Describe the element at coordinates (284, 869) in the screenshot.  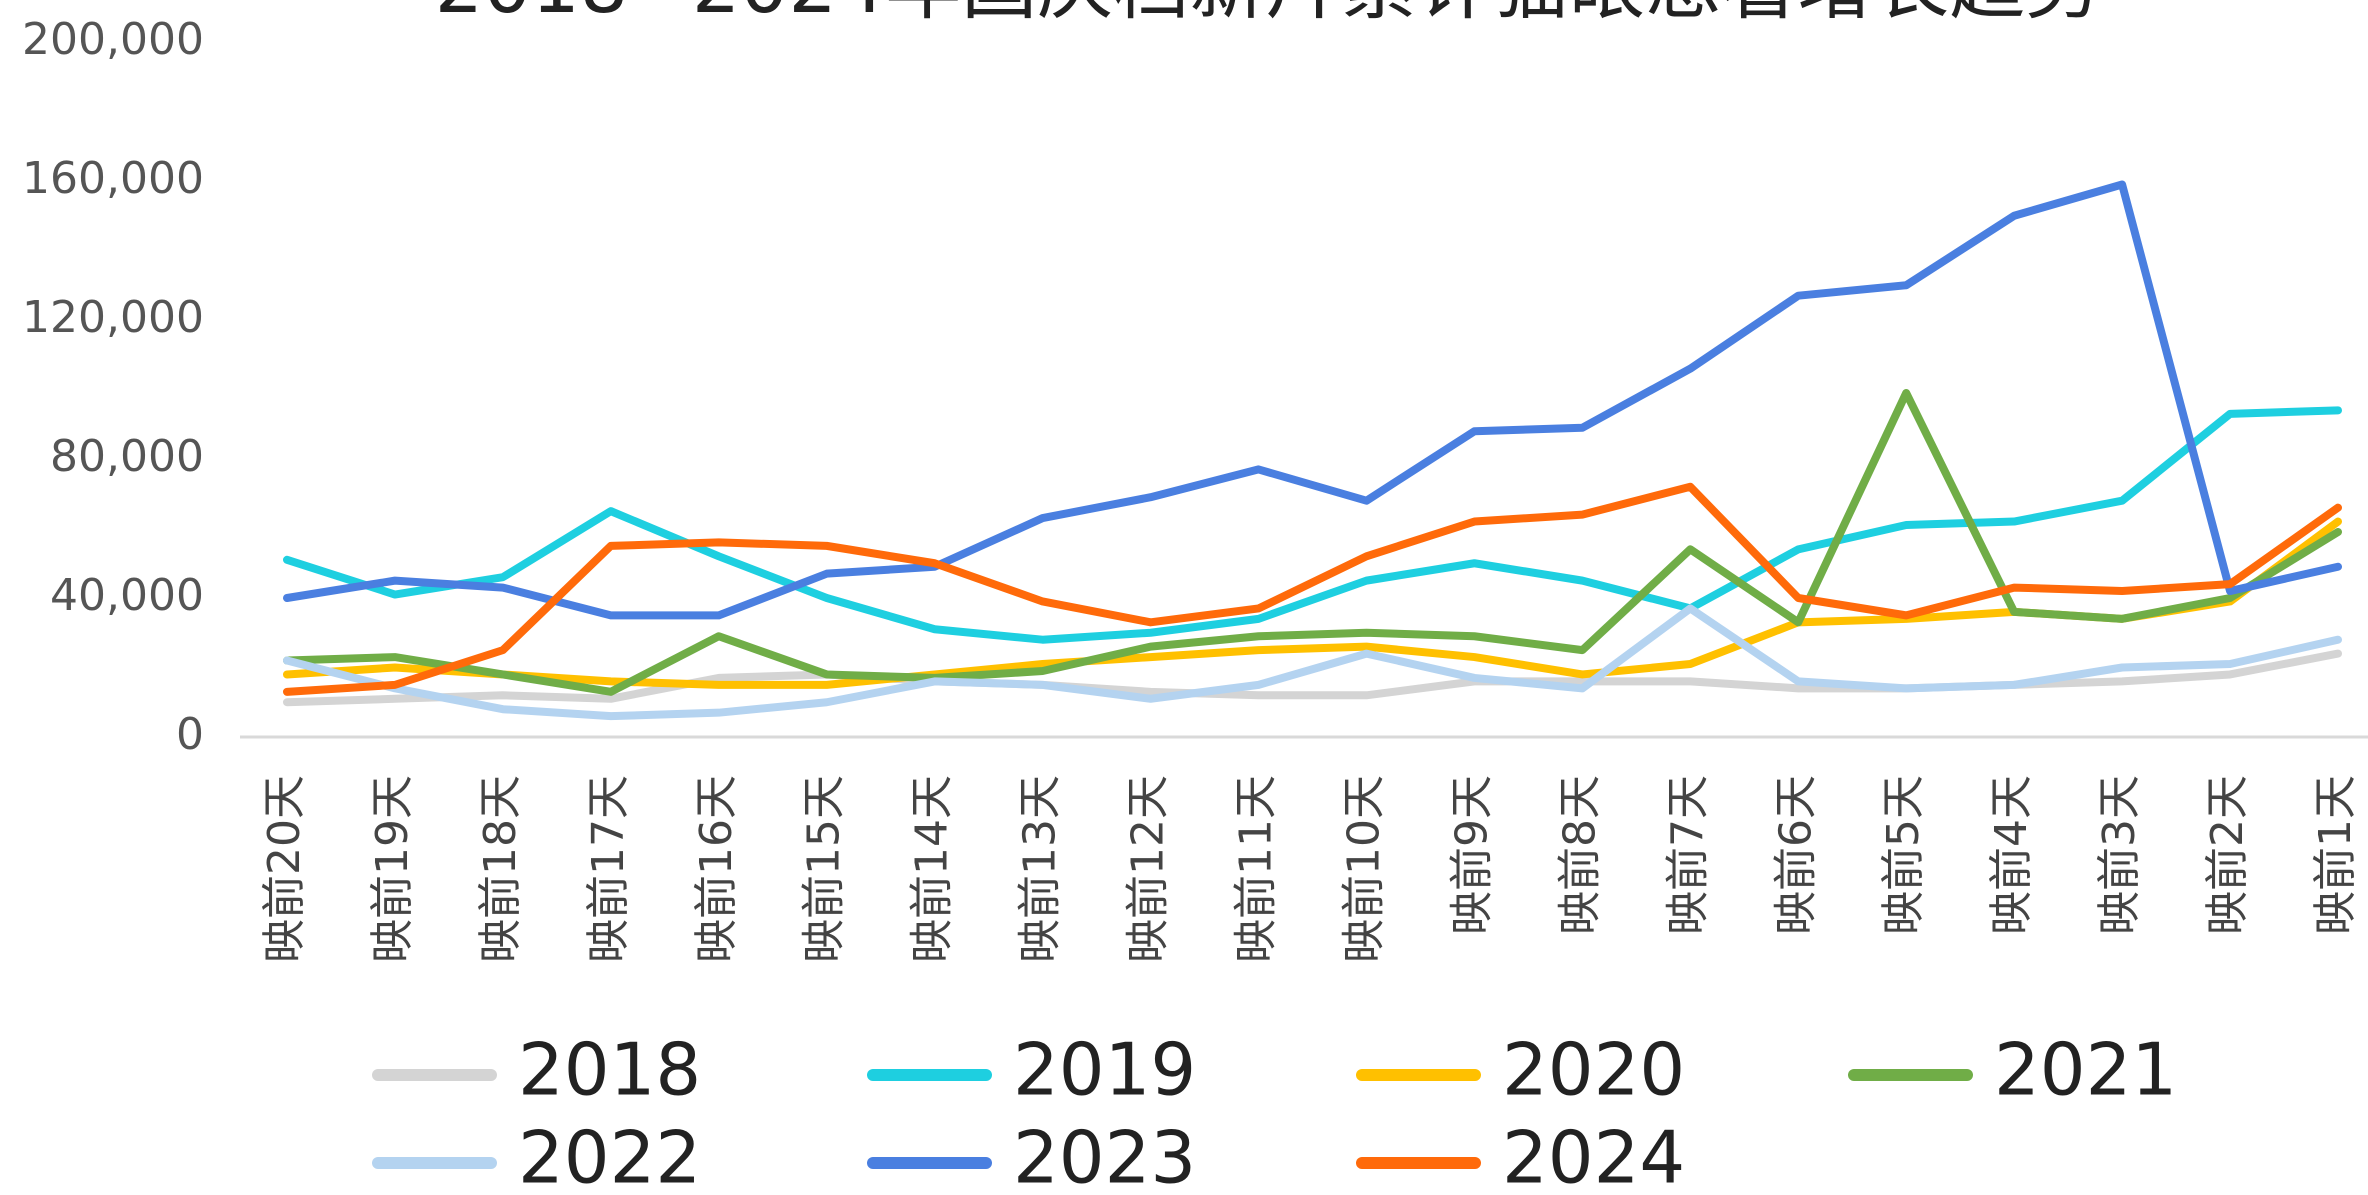
I see `x-tick-label: 映前20天` at that location.